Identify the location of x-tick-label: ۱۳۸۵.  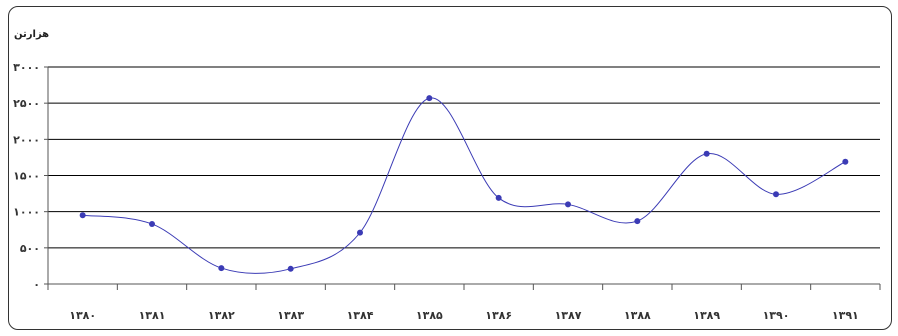
(429, 315).